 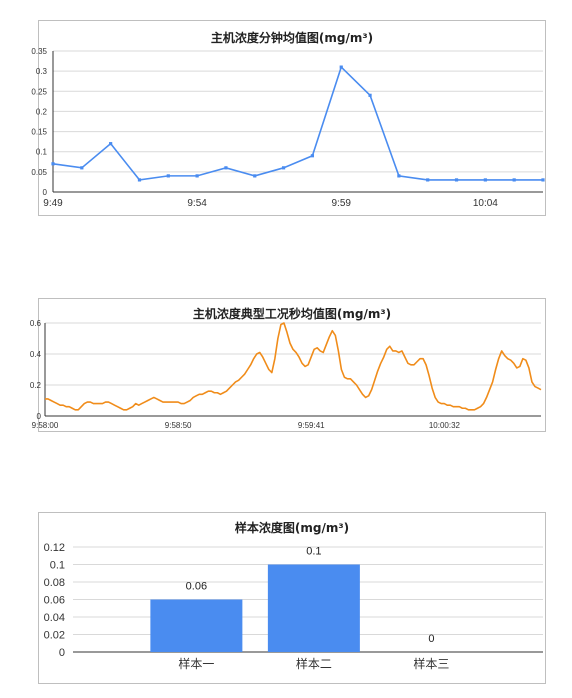 What do you see at coordinates (45, 425) in the screenshot?
I see `x-tick-label: 9:58:00` at bounding box center [45, 425].